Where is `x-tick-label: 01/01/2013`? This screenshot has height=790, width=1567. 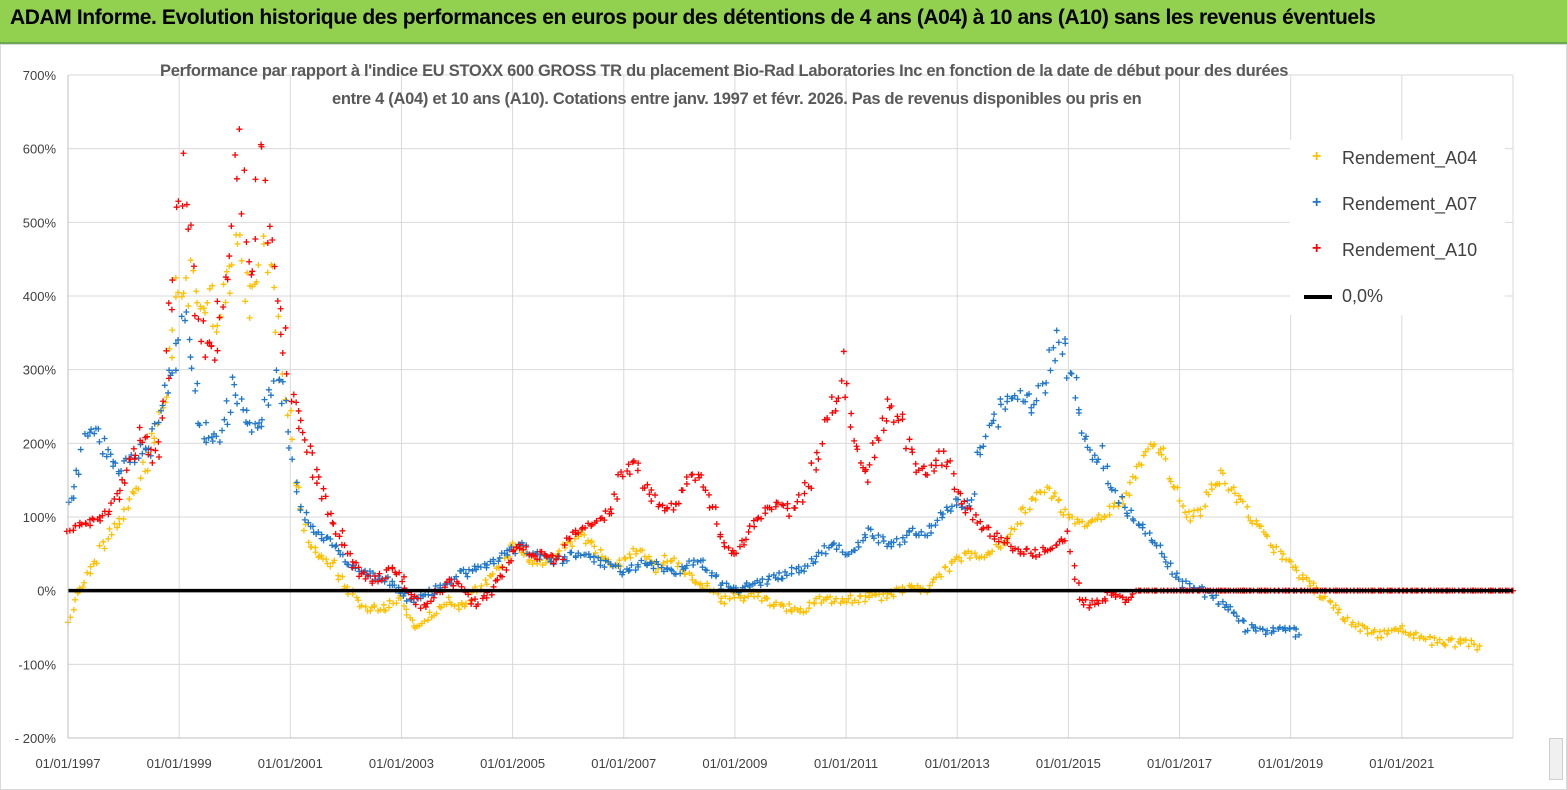
x-tick-label: 01/01/2013 is located at coordinates (957, 763).